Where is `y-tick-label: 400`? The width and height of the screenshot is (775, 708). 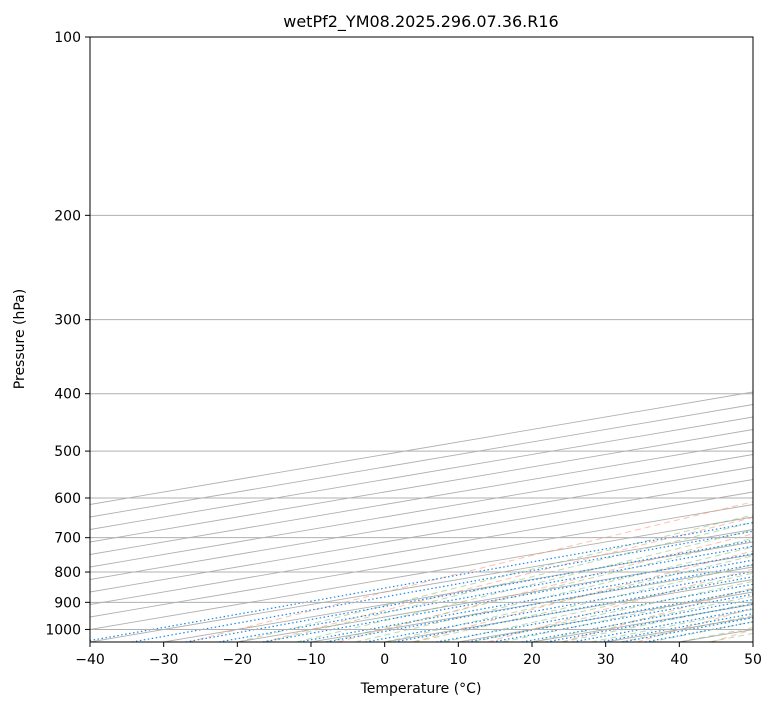
y-tick-label: 400 is located at coordinates (67, 395).